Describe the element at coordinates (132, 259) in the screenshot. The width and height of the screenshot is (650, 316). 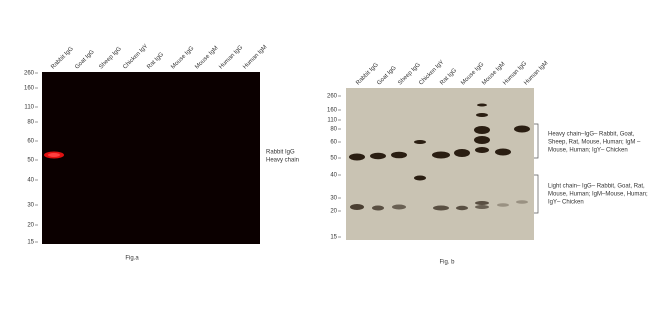
I see `caption: Fig.a` at that location.